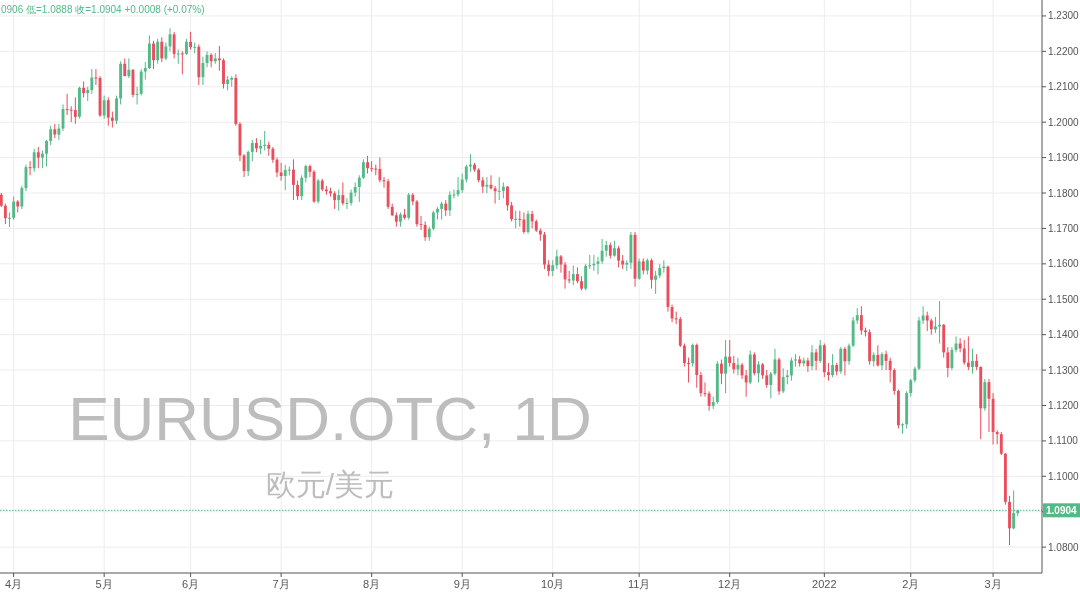 This screenshot has height=593, width=1080. Describe the element at coordinates (639, 584) in the screenshot. I see `x-tick-label: 11月` at that location.